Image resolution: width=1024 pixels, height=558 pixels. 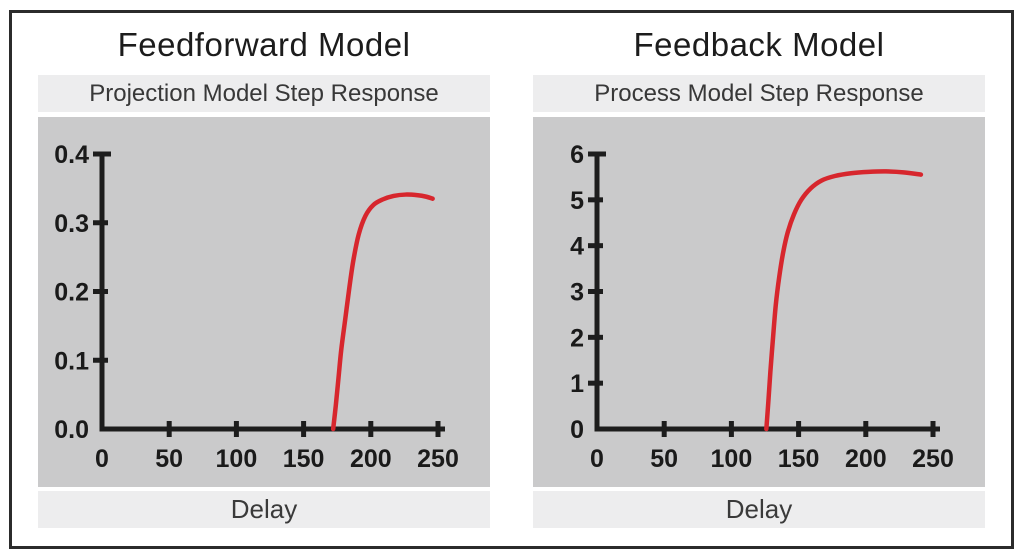 I want to click on chart-subtitle: Process Model Step Response, so click(x=759, y=93).